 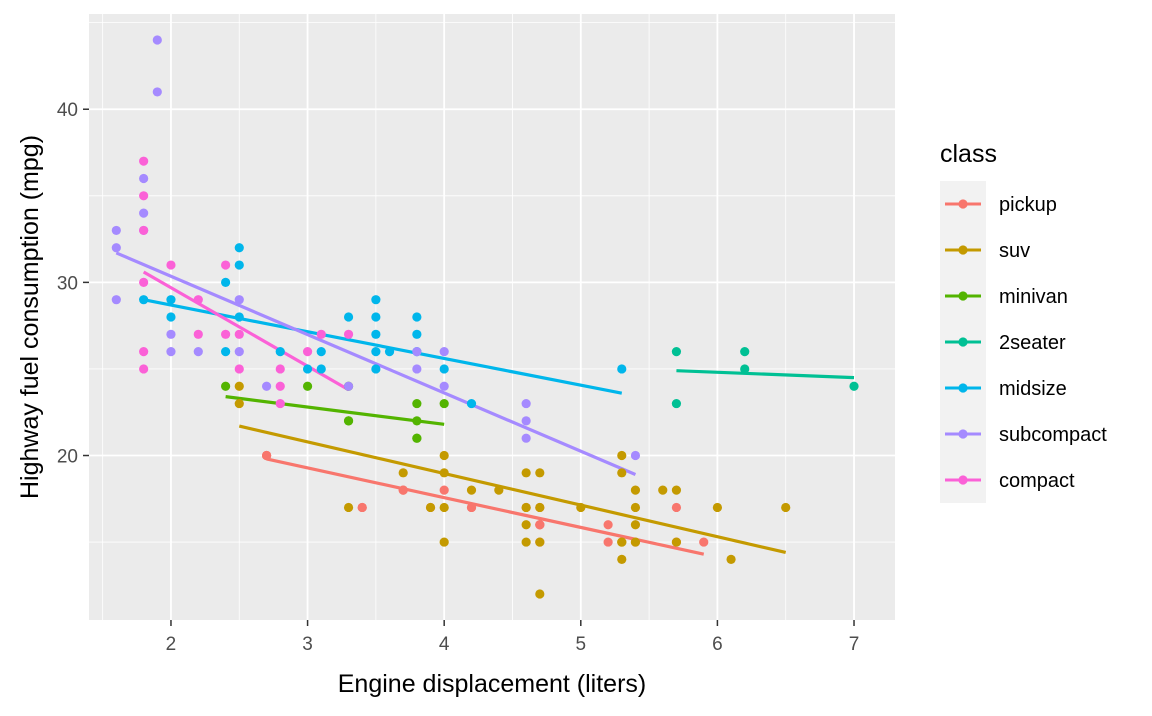 What do you see at coordinates (854, 644) in the screenshot?
I see `x-tick-label: 7` at bounding box center [854, 644].